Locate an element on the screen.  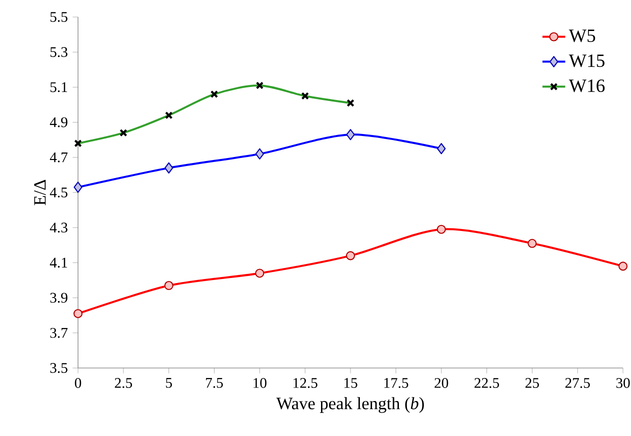
legend-label: W15 is located at coordinates (586, 61).